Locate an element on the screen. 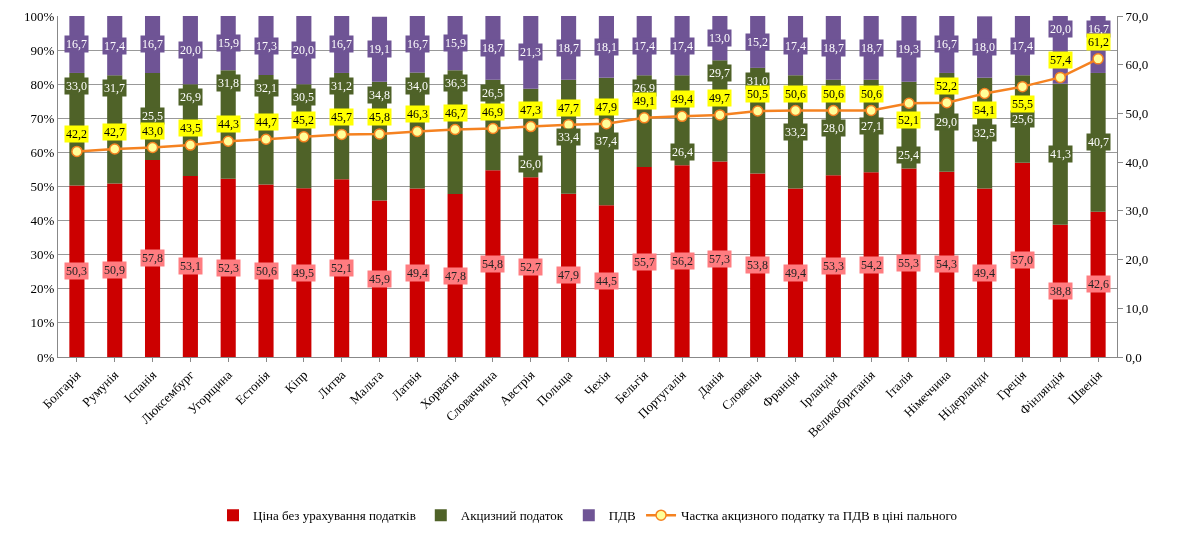 The image size is (1179, 542). data-label: 53,8 is located at coordinates (757, 265).